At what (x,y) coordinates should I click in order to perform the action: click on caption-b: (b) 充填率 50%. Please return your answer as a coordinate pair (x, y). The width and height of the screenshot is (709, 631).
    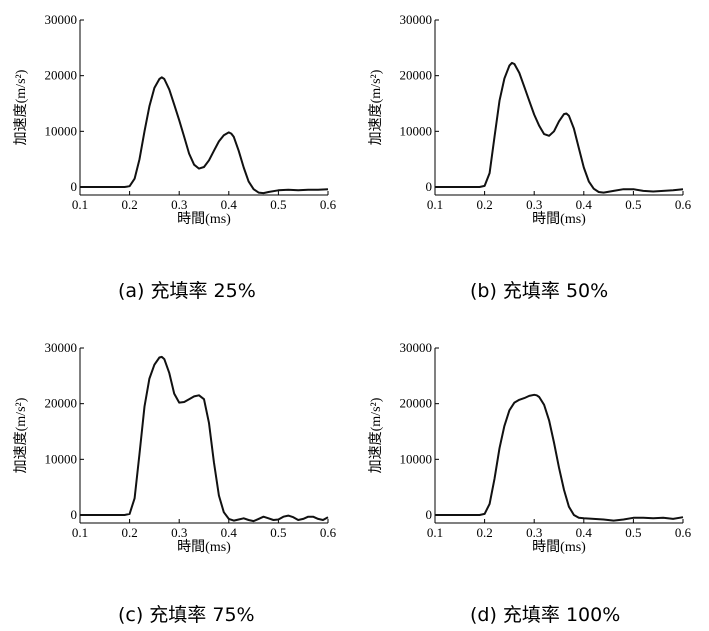
    Looking at the image, I should click on (539, 291).